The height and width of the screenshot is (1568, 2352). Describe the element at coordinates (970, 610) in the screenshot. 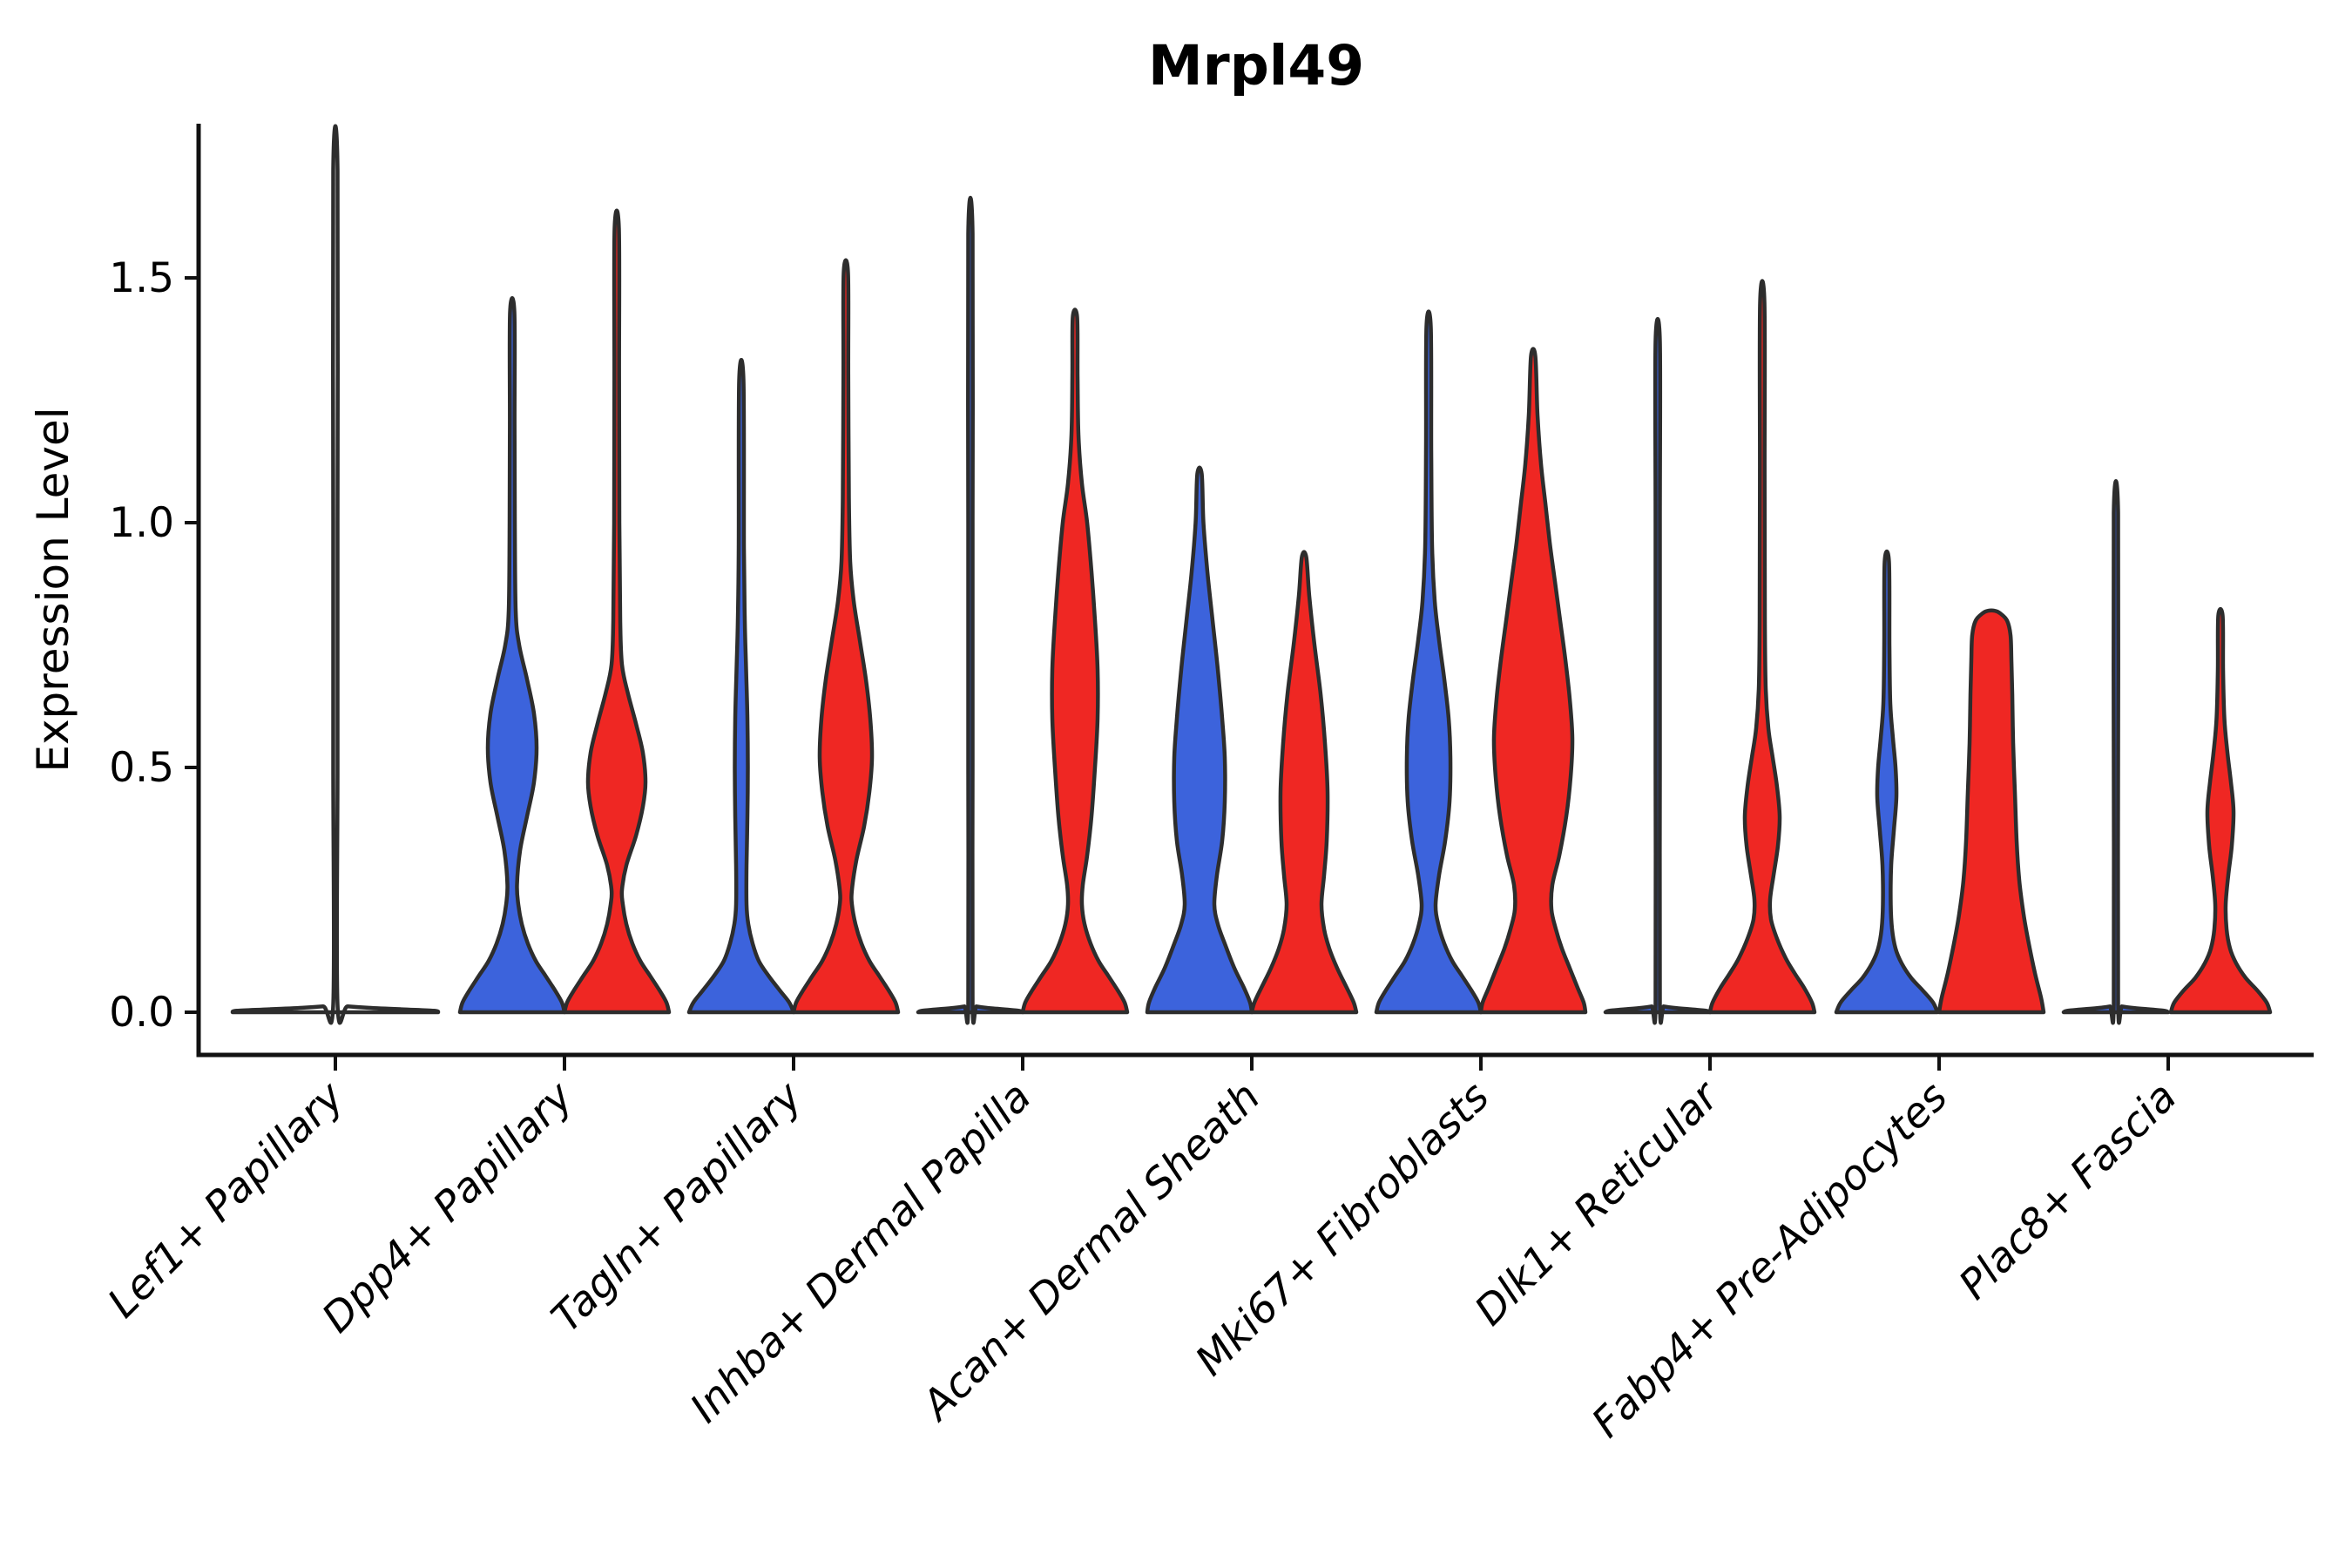

I see `violin-split-blue-inhba-dermal-papilla` at that location.